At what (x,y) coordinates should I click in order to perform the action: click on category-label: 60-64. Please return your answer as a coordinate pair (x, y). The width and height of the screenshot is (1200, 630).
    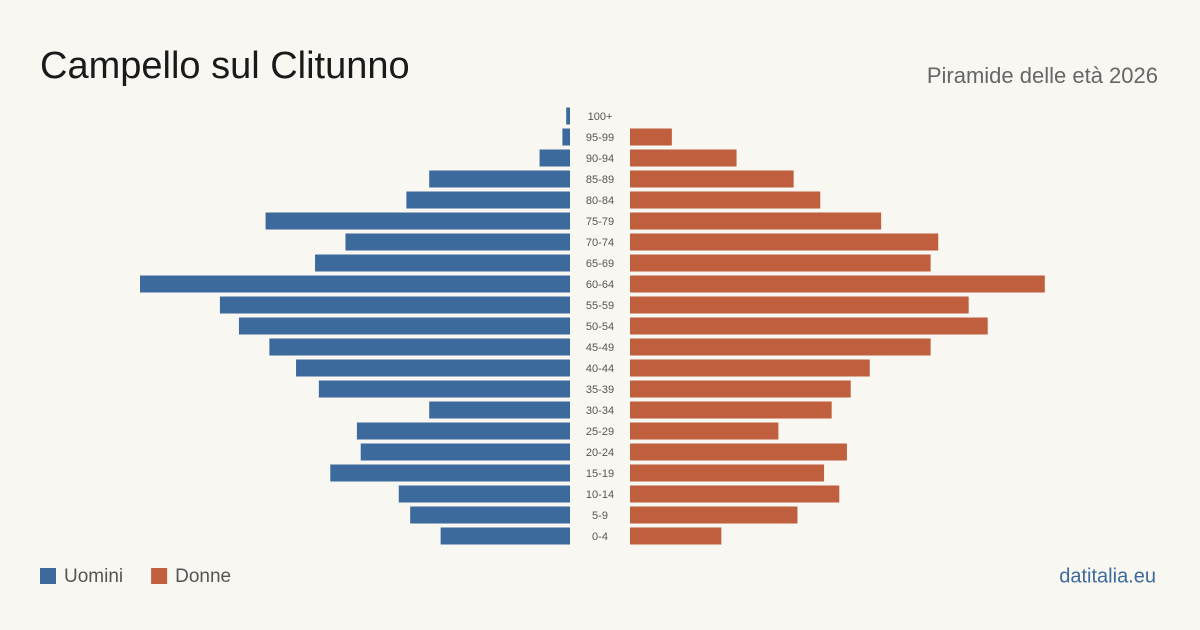
    Looking at the image, I should click on (600, 285).